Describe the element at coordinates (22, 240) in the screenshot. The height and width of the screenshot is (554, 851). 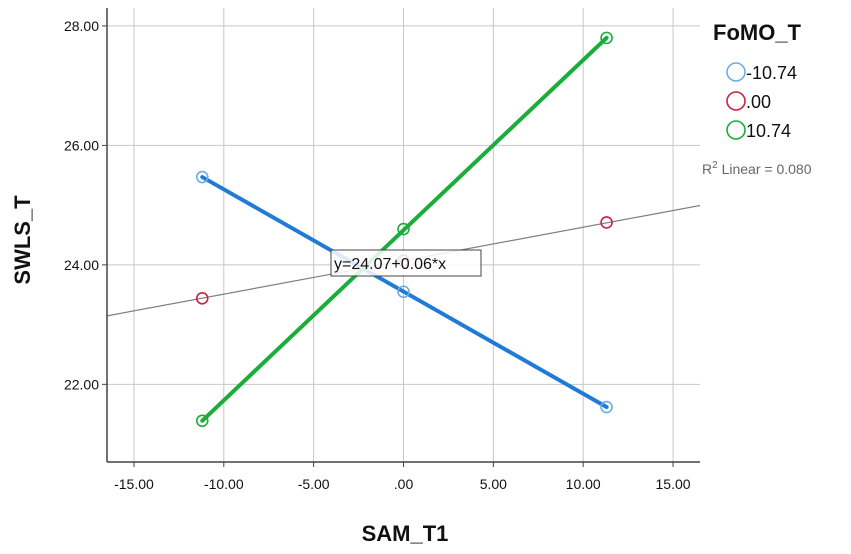
I see `y-axis-title: SWLS_T` at that location.